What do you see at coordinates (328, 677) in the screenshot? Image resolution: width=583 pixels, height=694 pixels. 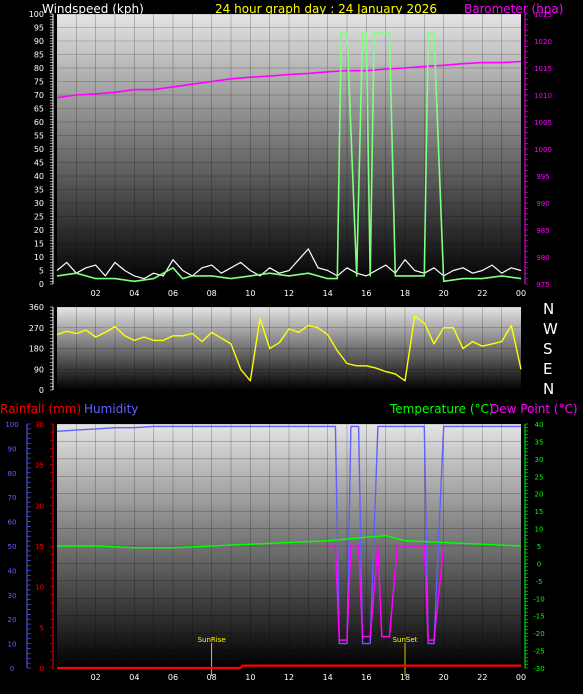 I see `lower-x-tick-label: 14` at bounding box center [328, 677].